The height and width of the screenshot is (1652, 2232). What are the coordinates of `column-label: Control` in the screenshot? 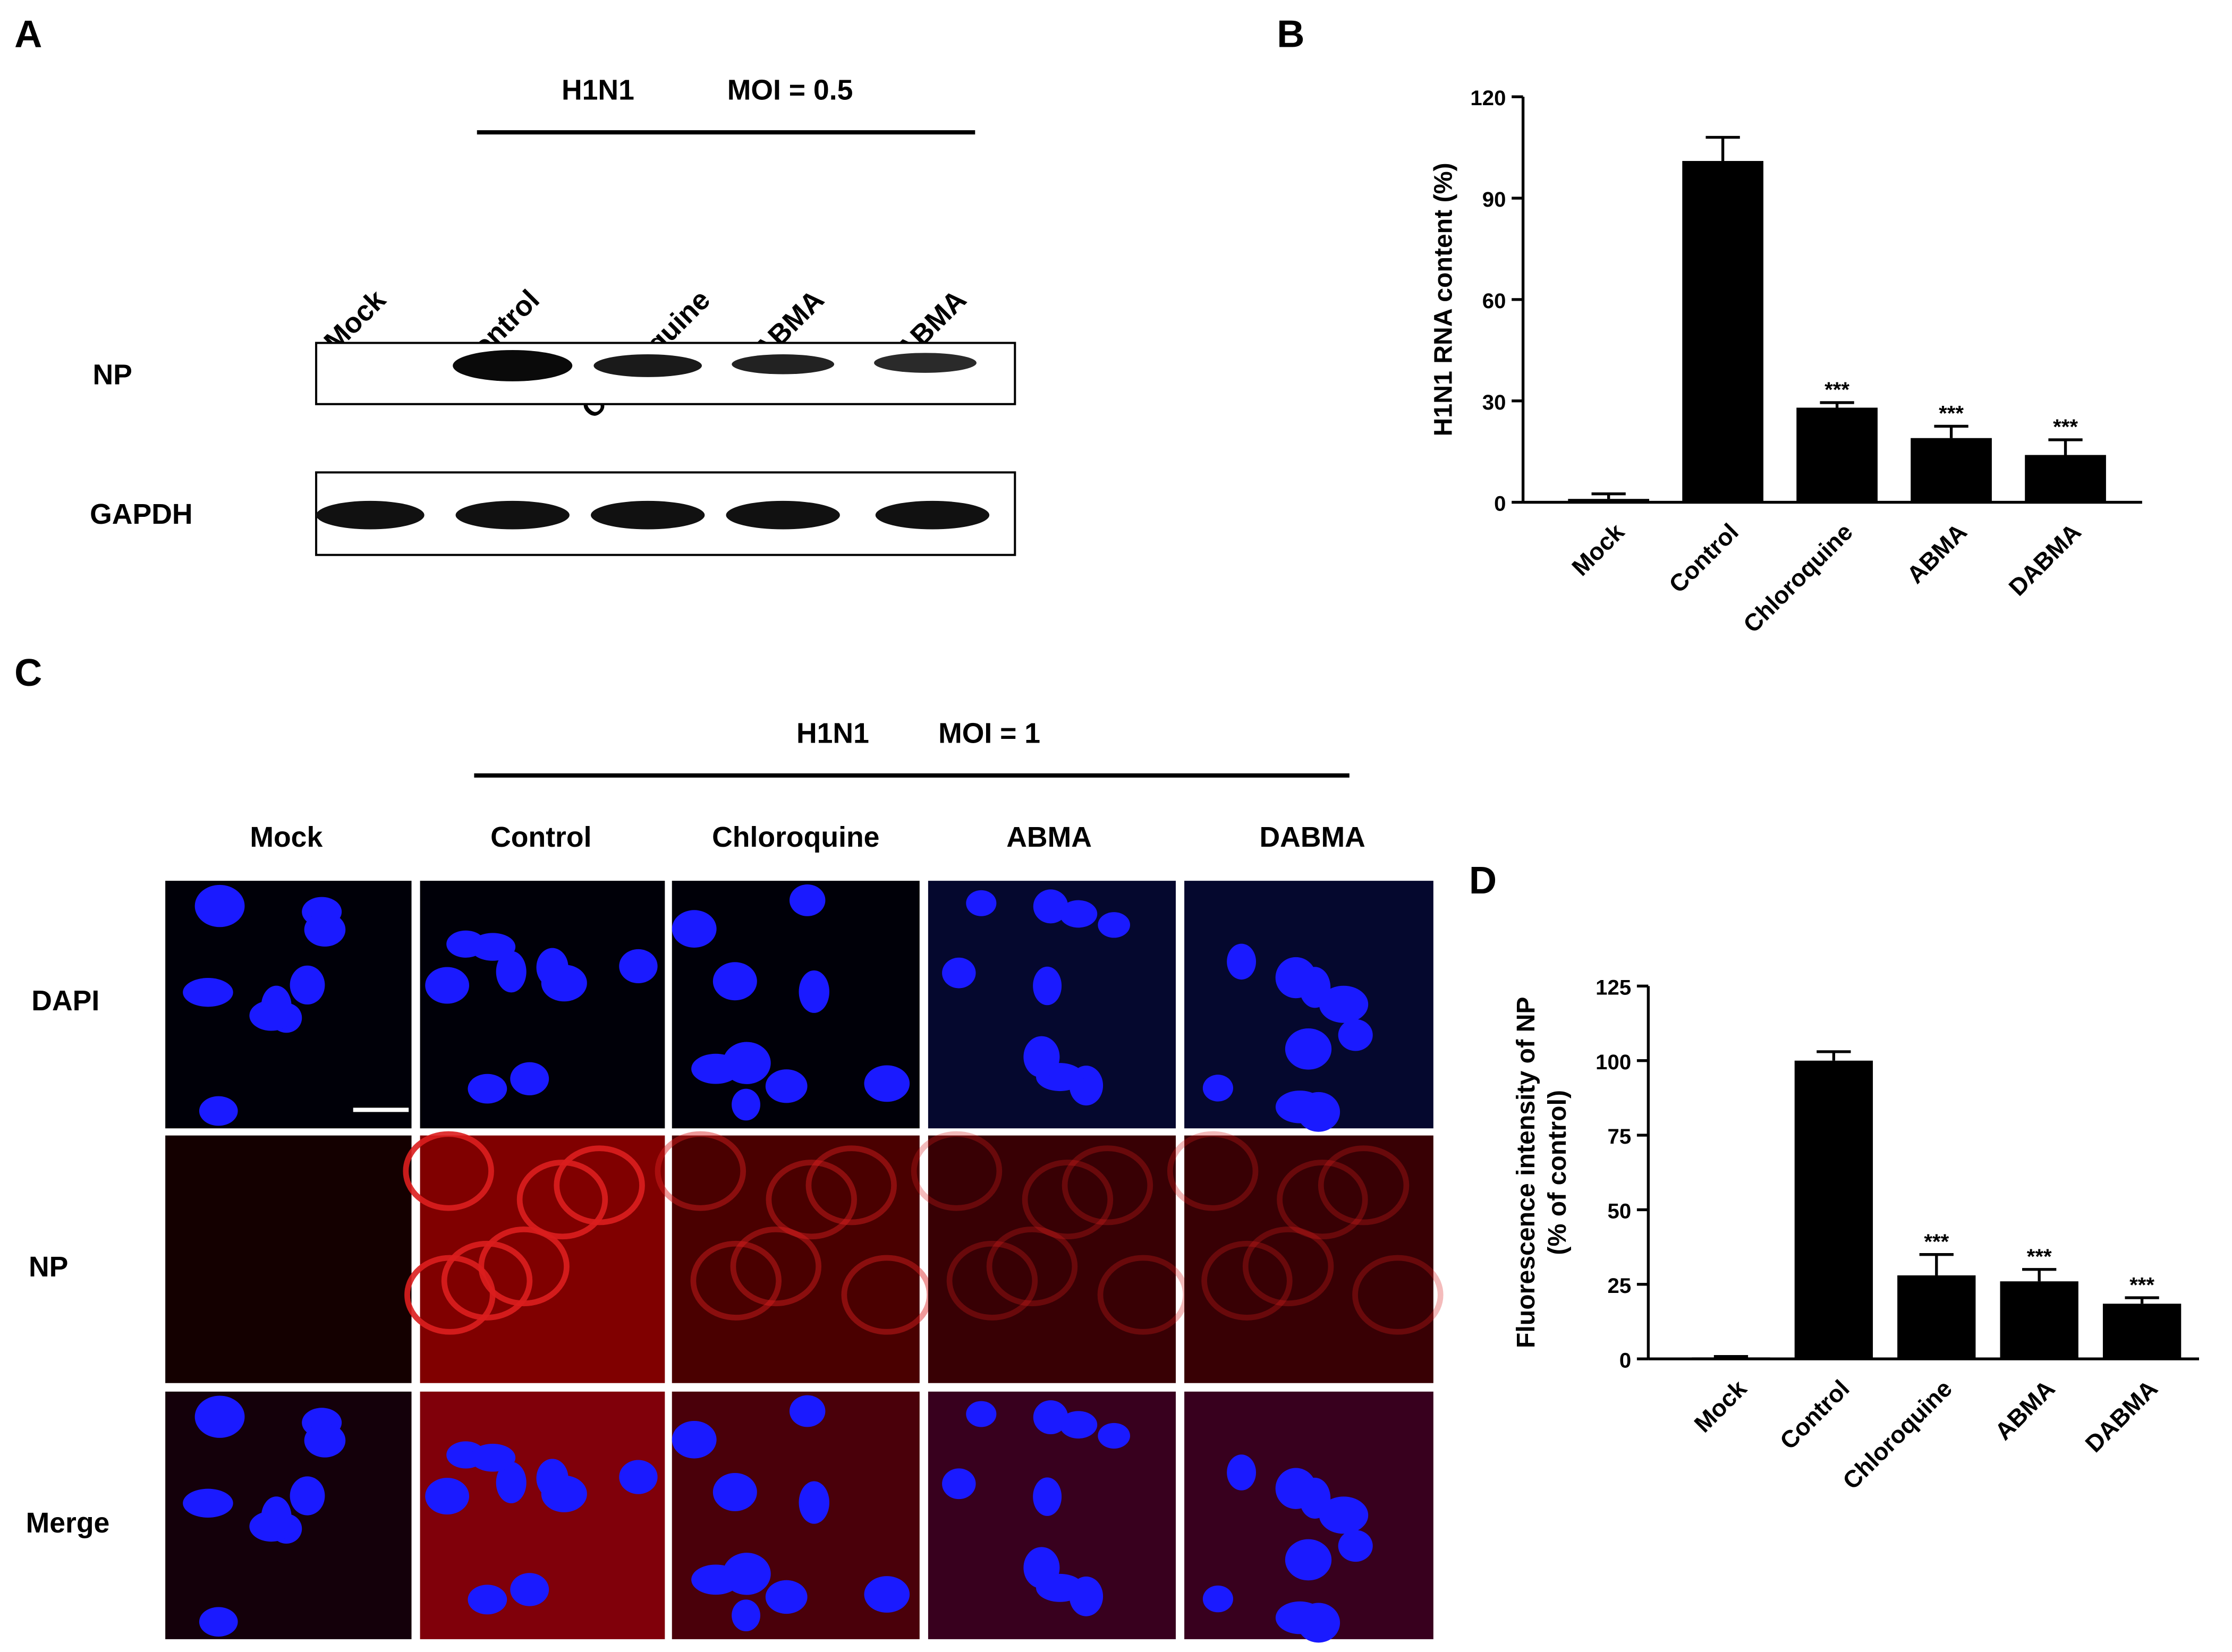 It's located at (540, 837).